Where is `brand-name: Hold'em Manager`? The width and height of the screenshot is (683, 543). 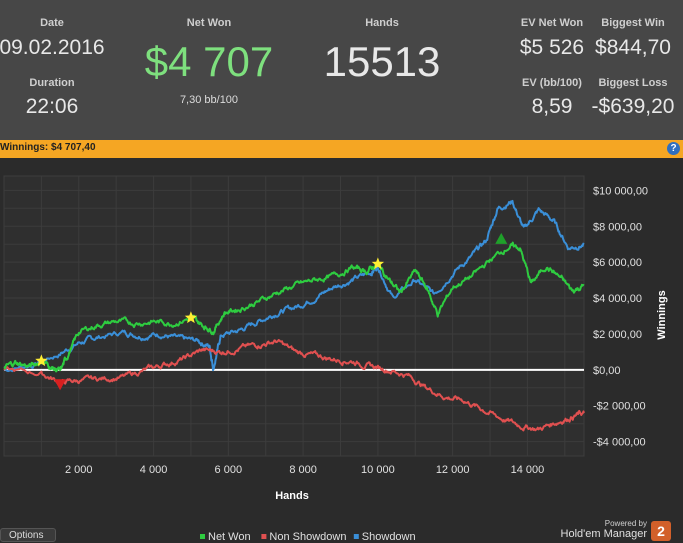 brand-name: Hold'em Manager is located at coordinates (603, 534).